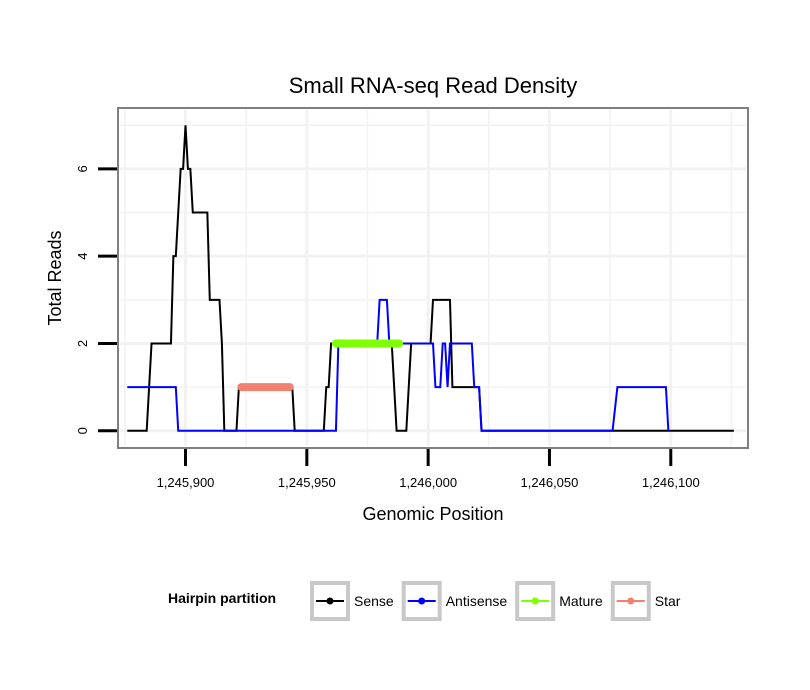 The image size is (810, 690). What do you see at coordinates (82, 168) in the screenshot?
I see `y-tick-label: 6` at bounding box center [82, 168].